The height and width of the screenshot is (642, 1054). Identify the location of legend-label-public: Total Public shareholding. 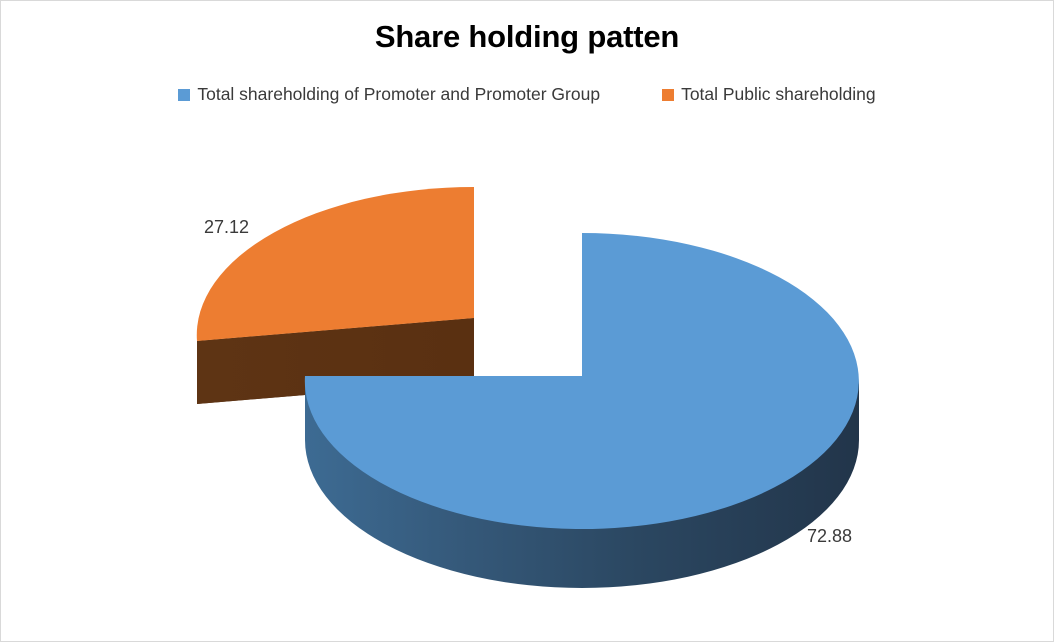
(778, 94).